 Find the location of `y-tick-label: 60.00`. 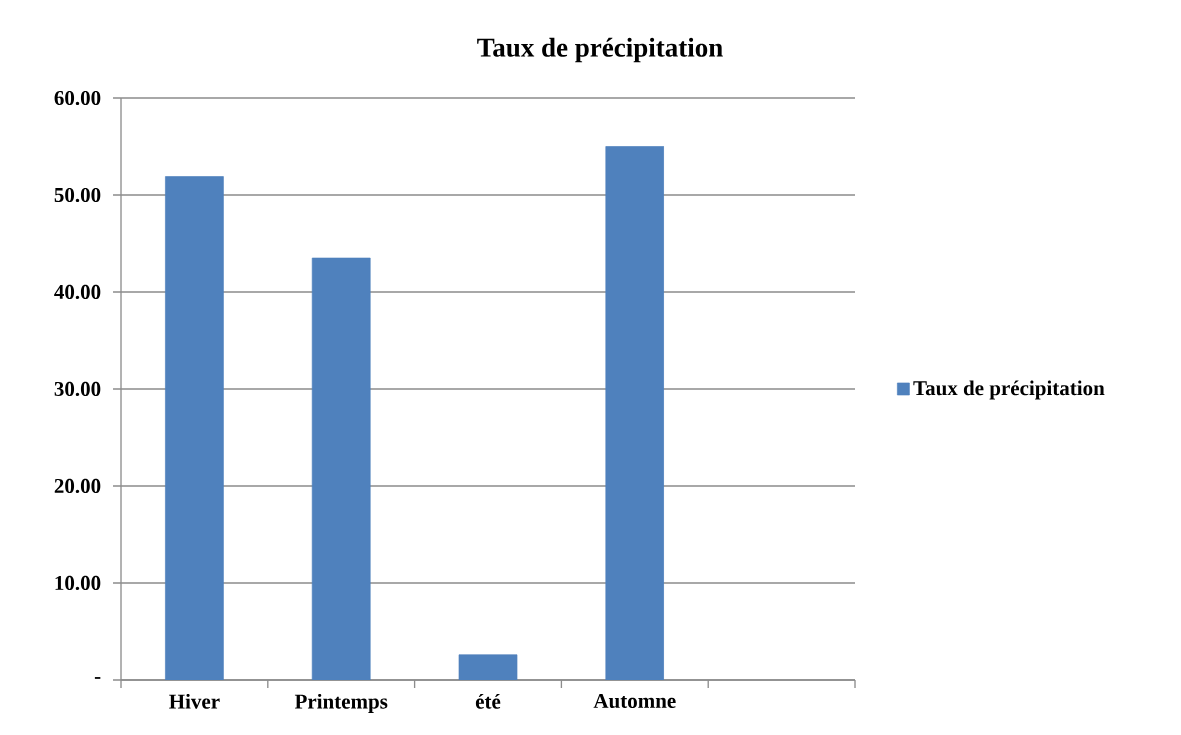

y-tick-label: 60.00 is located at coordinates (77, 98).